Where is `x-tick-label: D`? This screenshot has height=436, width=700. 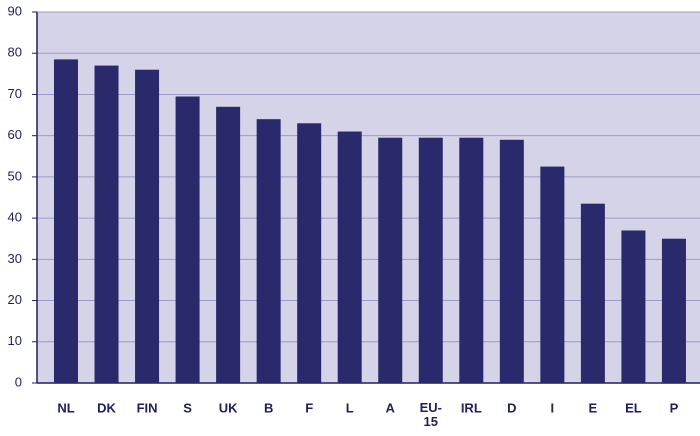
x-tick-label: D is located at coordinates (511, 407).